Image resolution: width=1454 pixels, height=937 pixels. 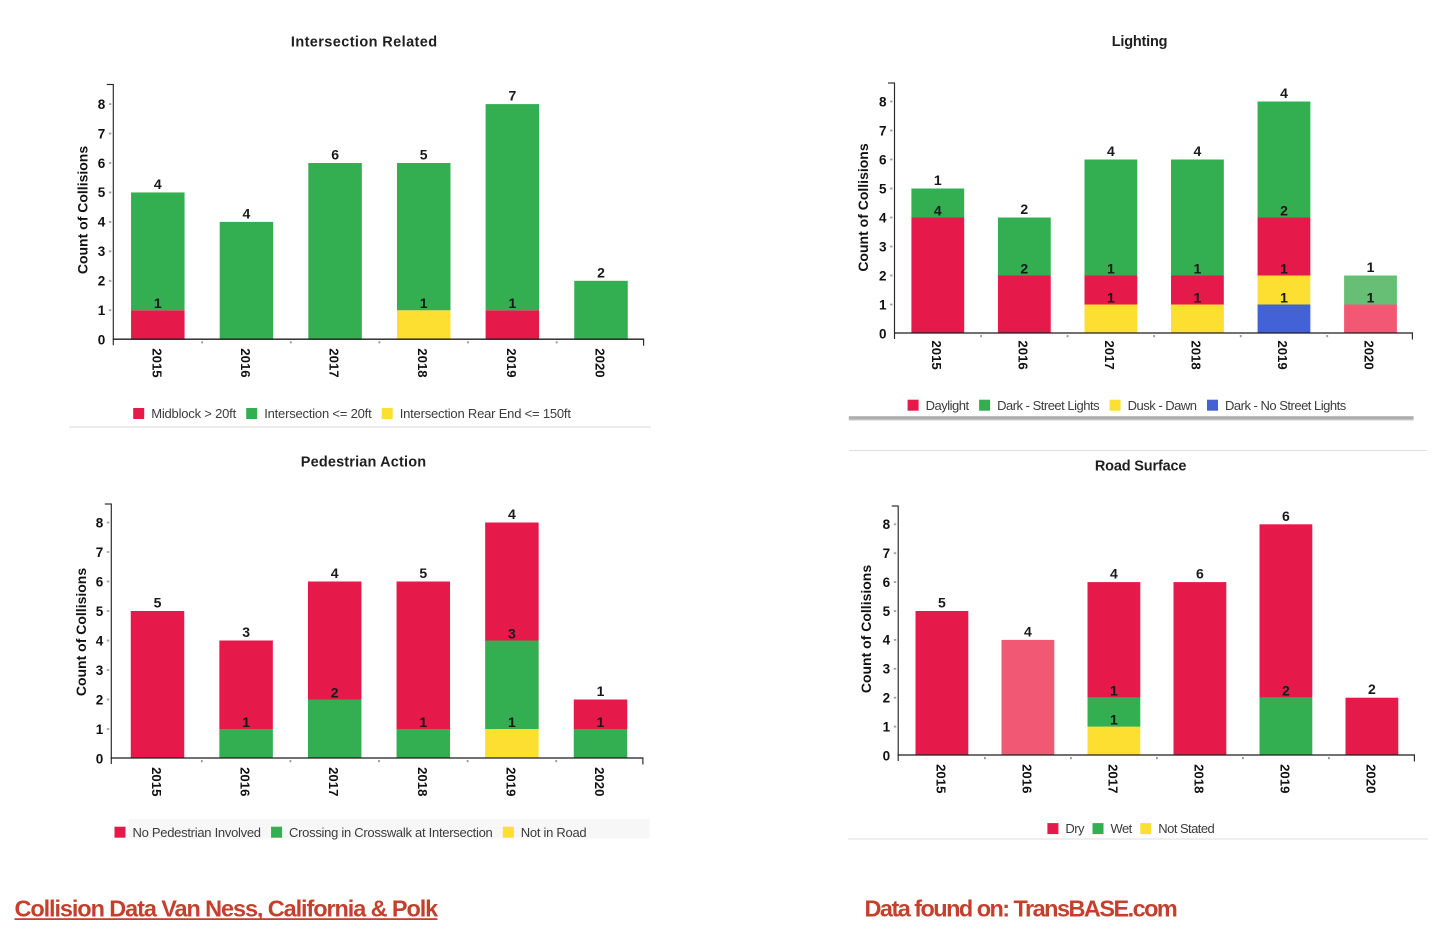 What do you see at coordinates (197, 832) in the screenshot?
I see `svg-text: No Pedestrian Involved` at bounding box center [197, 832].